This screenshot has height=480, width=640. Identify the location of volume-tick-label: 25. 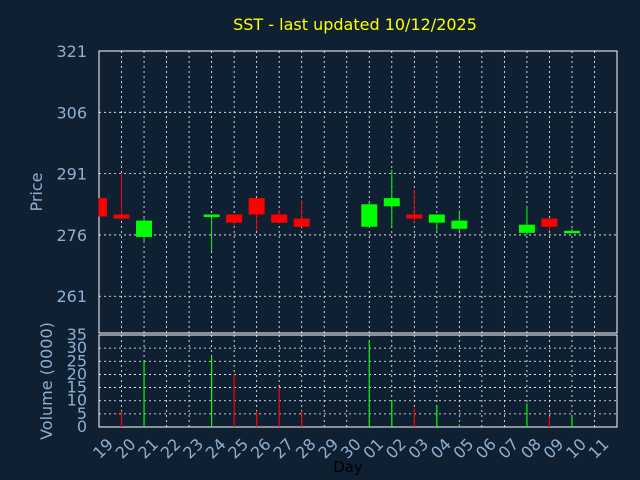
(77, 360).